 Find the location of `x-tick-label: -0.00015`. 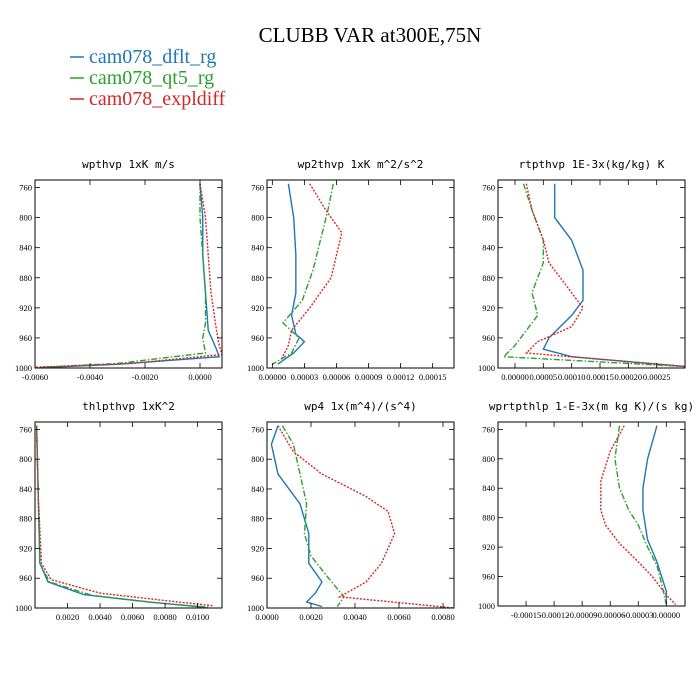

x-tick-label: -0.00015 is located at coordinates (526, 615).